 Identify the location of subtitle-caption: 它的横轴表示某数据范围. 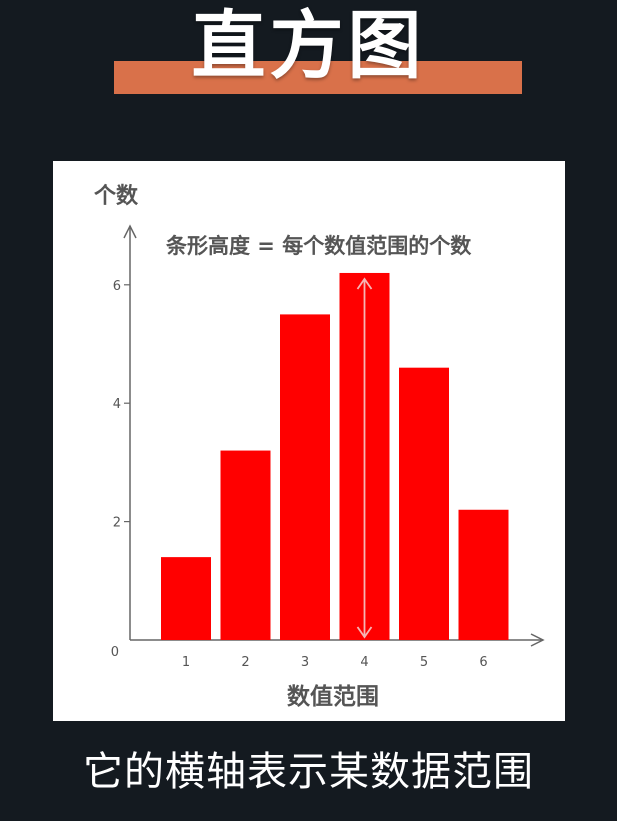
(308, 772).